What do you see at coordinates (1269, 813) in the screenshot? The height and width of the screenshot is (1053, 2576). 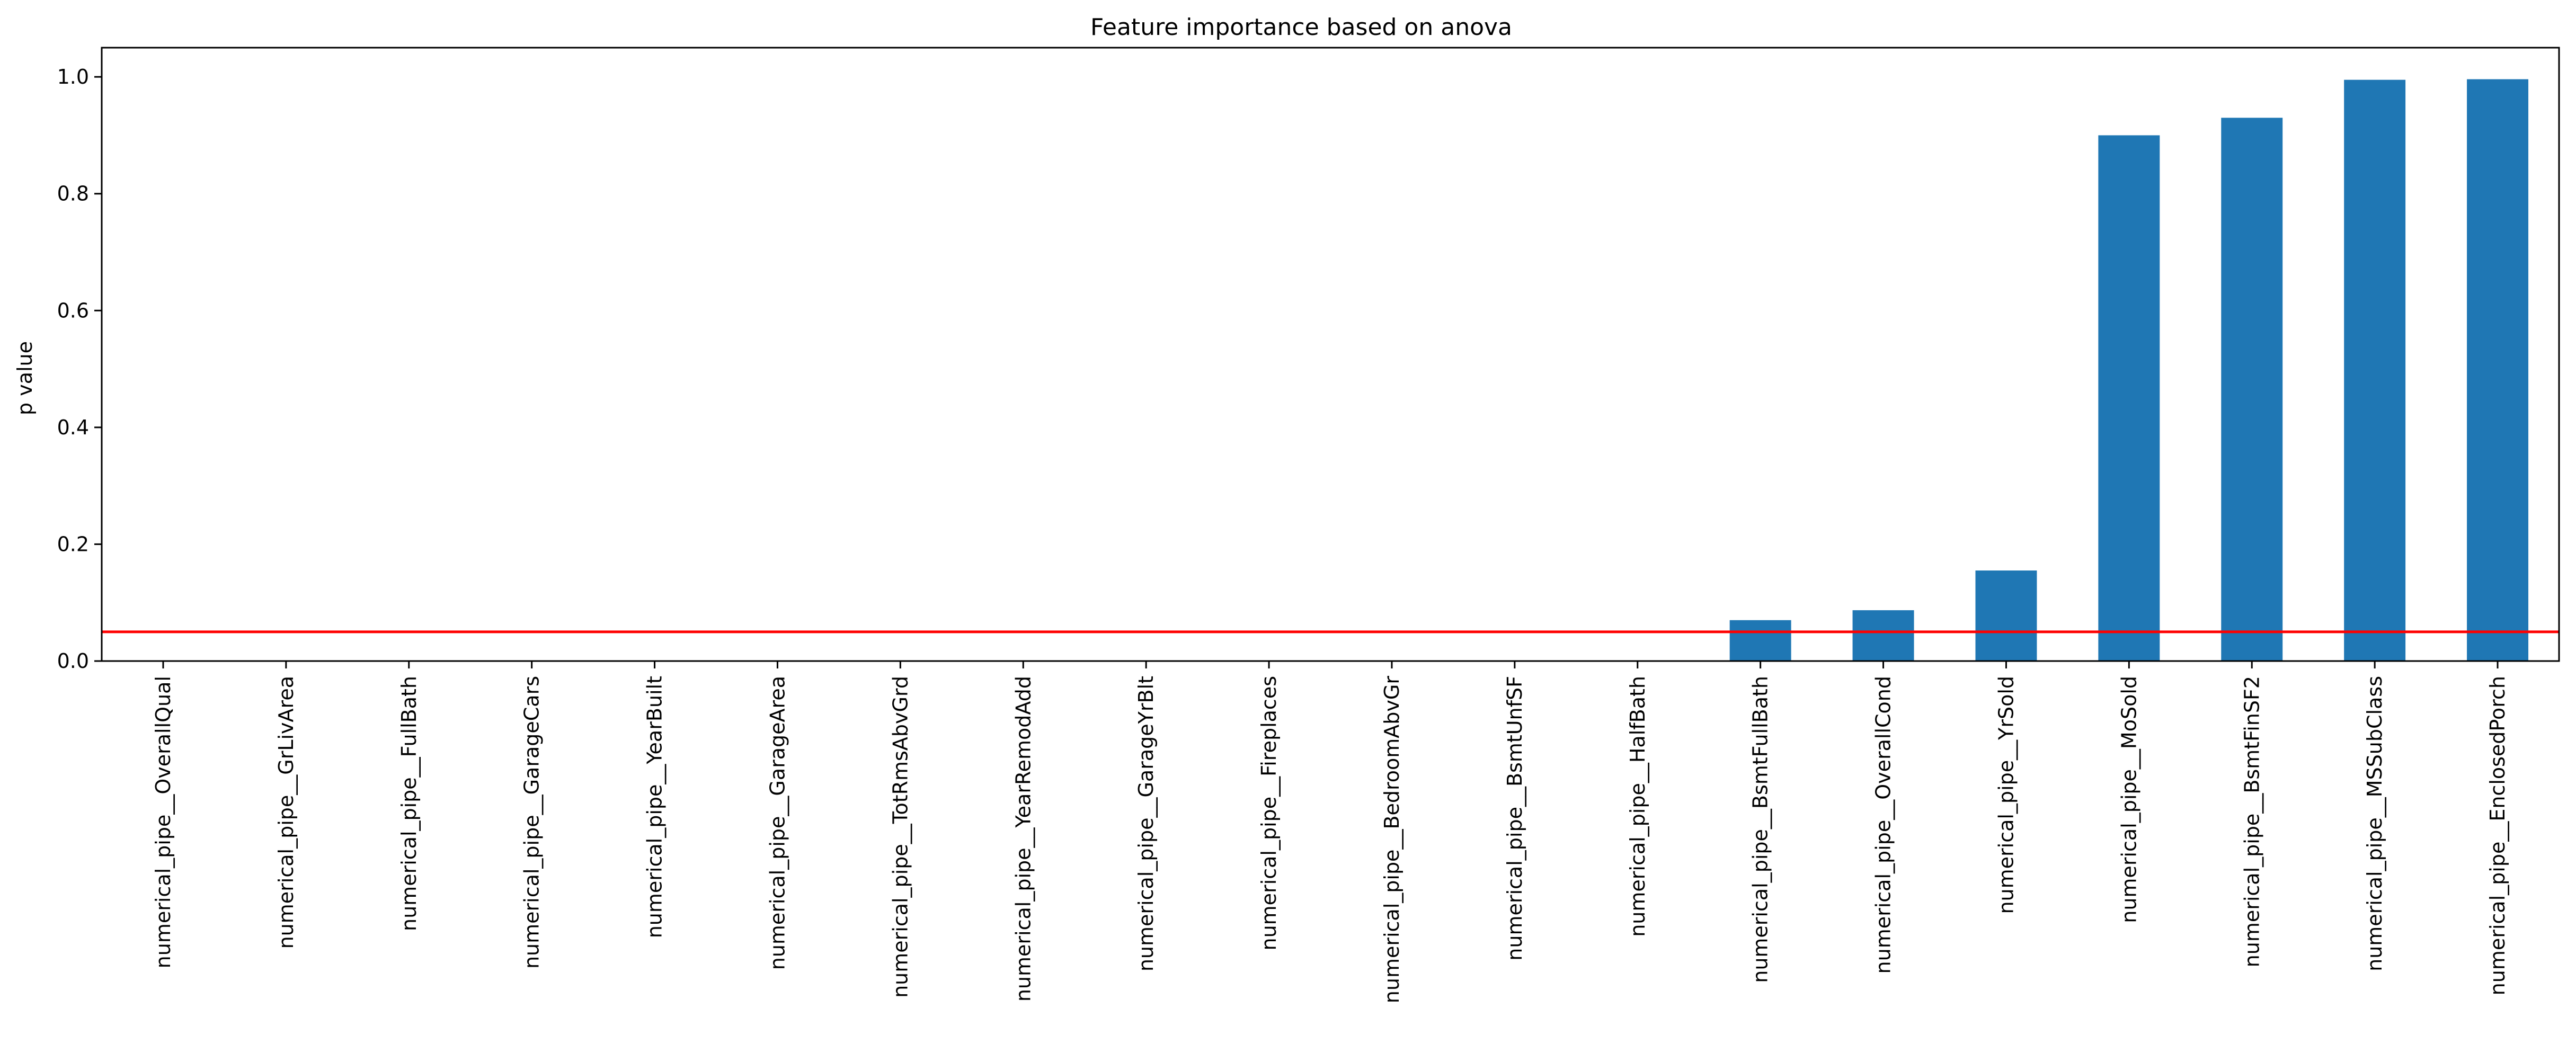 I see `x-tick-label-9: numerical_pipe__Fireplaces` at bounding box center [1269, 813].